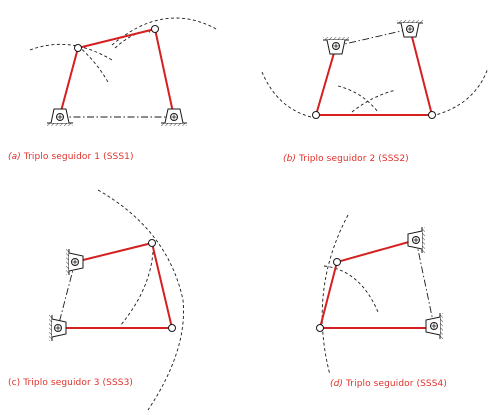 This screenshot has height=415, width=503. I want to click on panel-c-diagram, so click(116, 300).